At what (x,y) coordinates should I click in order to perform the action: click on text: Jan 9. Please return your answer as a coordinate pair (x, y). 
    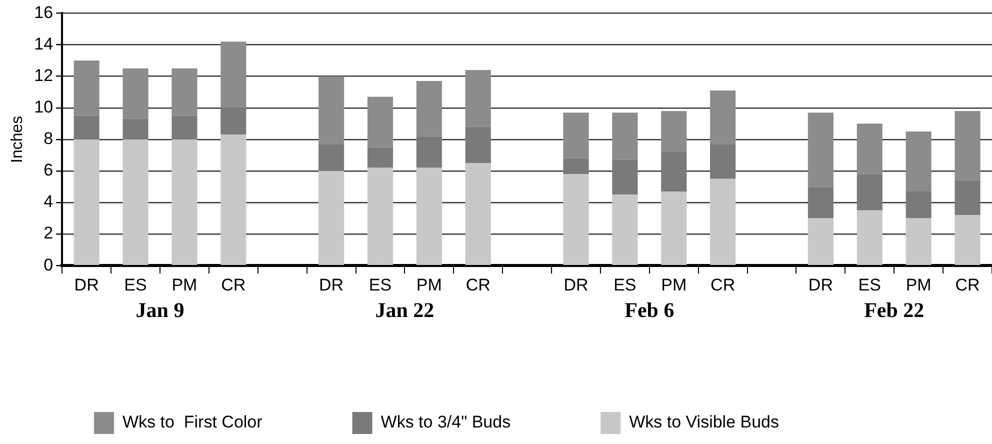
    Looking at the image, I should click on (160, 310).